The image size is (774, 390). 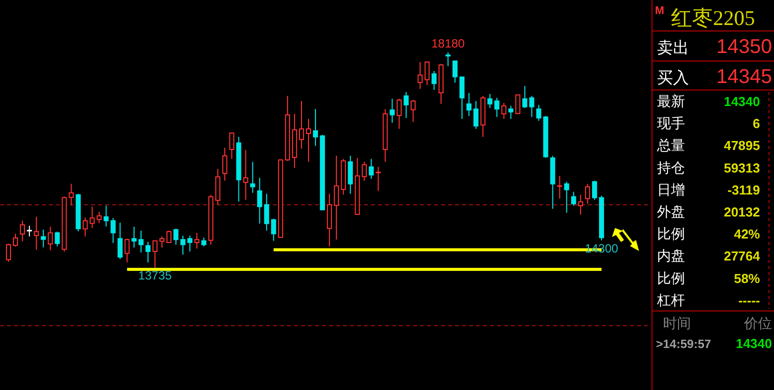 What do you see at coordinates (671, 212) in the screenshot?
I see `category-label: 外盘` at bounding box center [671, 212].